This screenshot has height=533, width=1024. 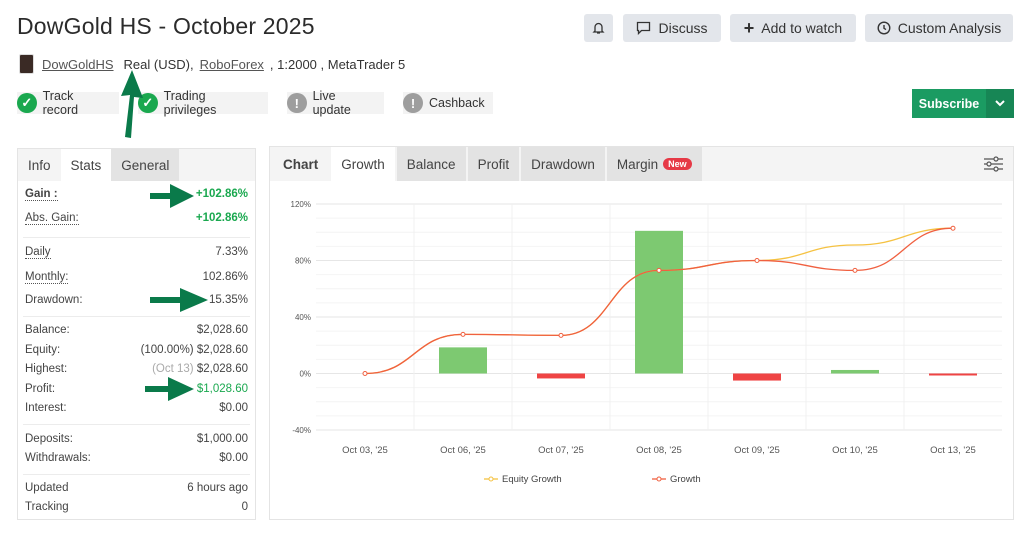 What do you see at coordinates (145, 165) in the screenshot?
I see `tab-general: General` at bounding box center [145, 165].